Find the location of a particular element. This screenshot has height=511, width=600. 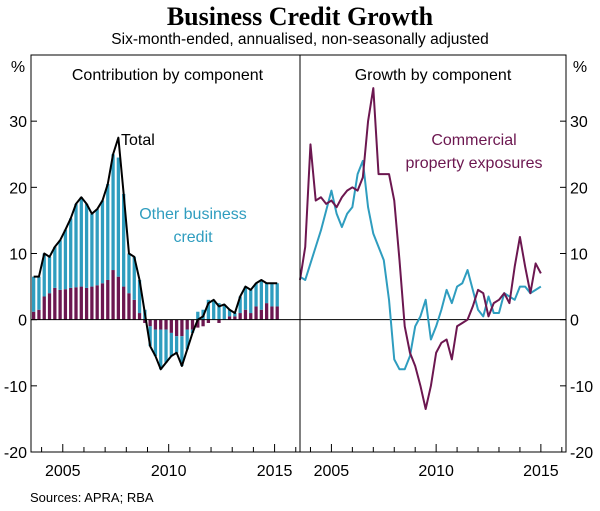

annotation-commercial-line2: property exposures is located at coordinates (474, 163).